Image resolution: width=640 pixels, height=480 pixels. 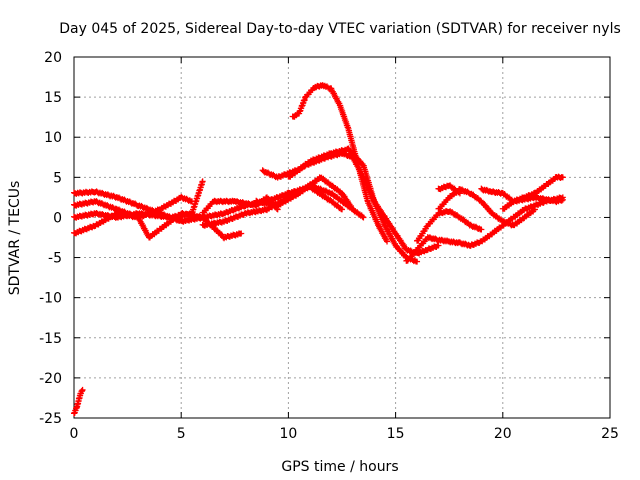 I want to click on y-tick-label: -10, so click(x=50, y=299).